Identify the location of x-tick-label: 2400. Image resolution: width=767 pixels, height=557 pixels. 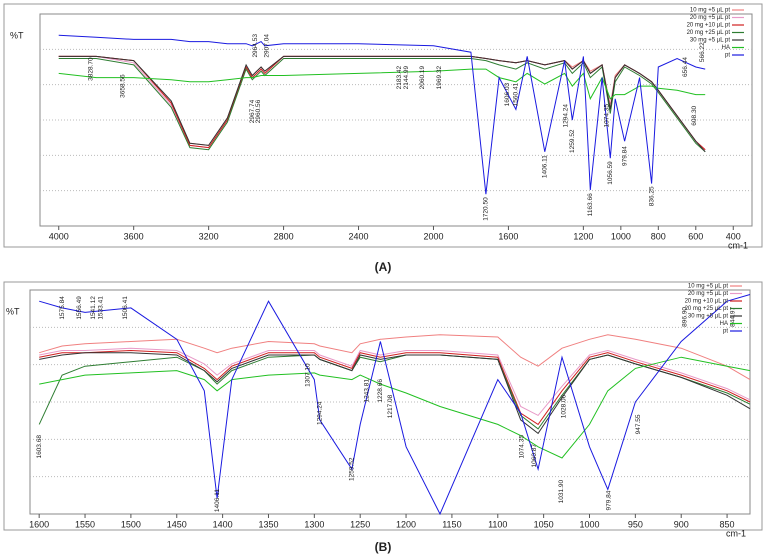
(359, 236).